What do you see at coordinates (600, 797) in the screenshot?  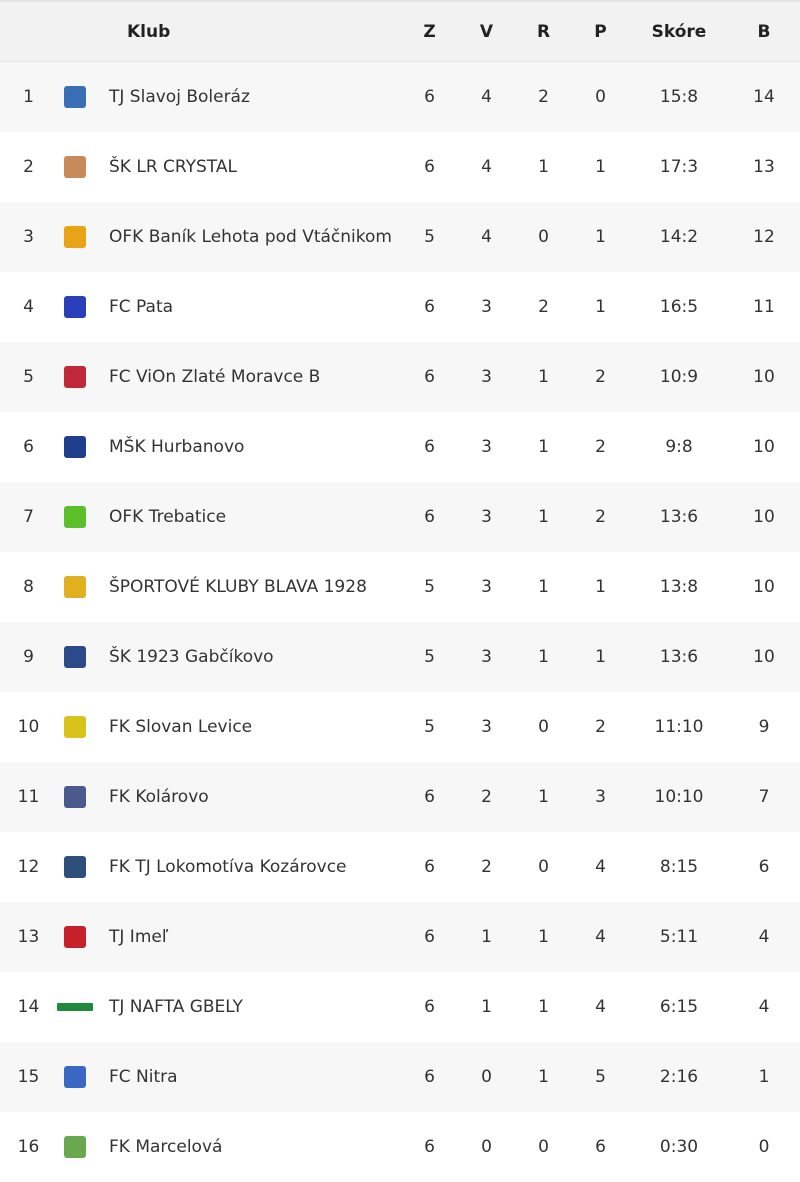 I see `losses-count: 3` at bounding box center [600, 797].